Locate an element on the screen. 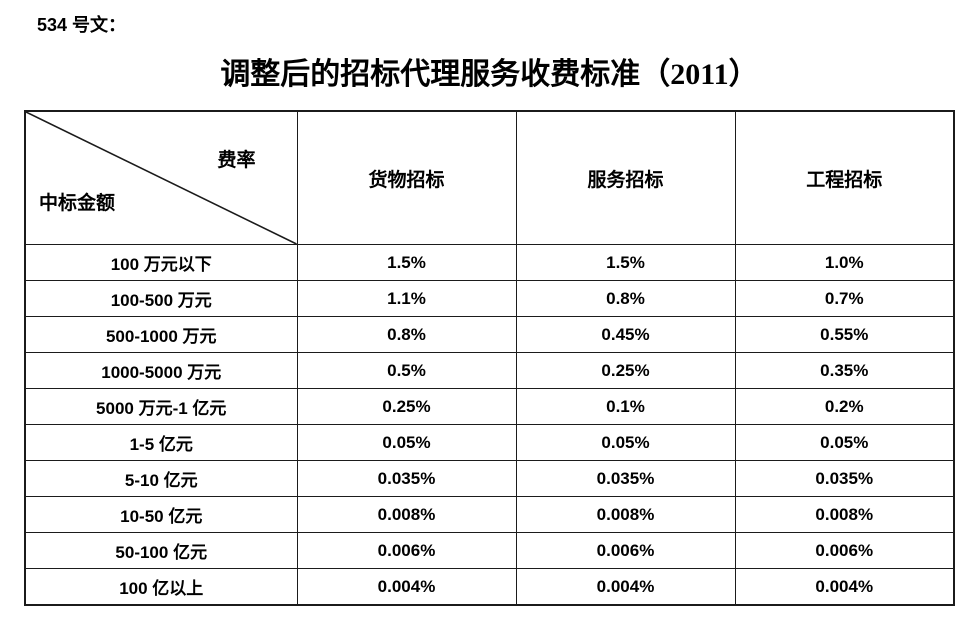  service-rate-cell: 0.25% is located at coordinates (625, 370).